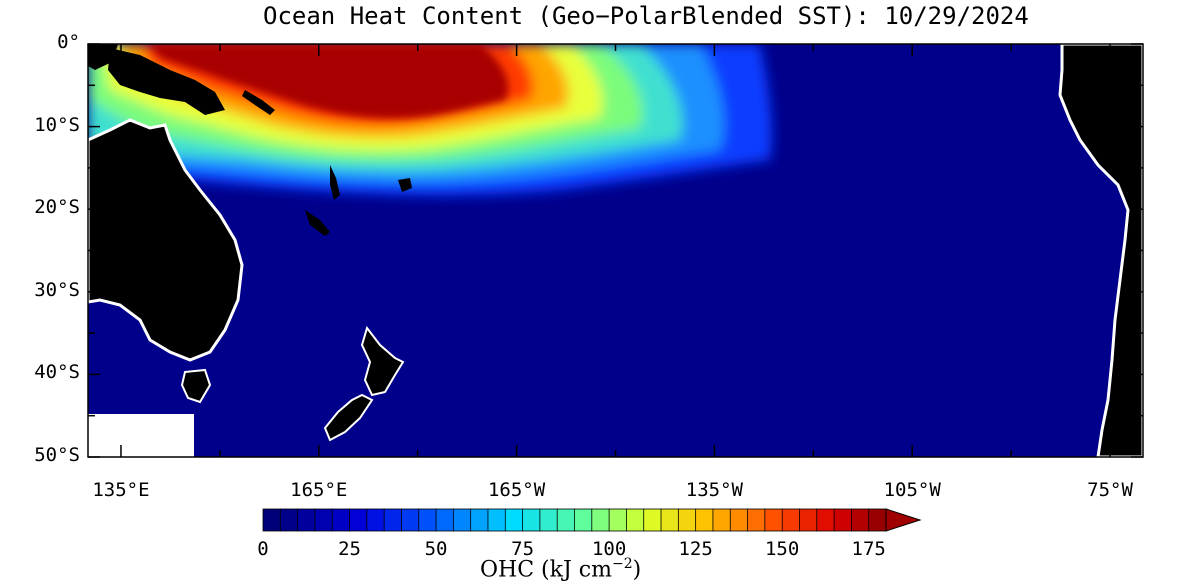 The image size is (1177, 588). I want to click on colorbar-tick-label: 50, so click(436, 549).